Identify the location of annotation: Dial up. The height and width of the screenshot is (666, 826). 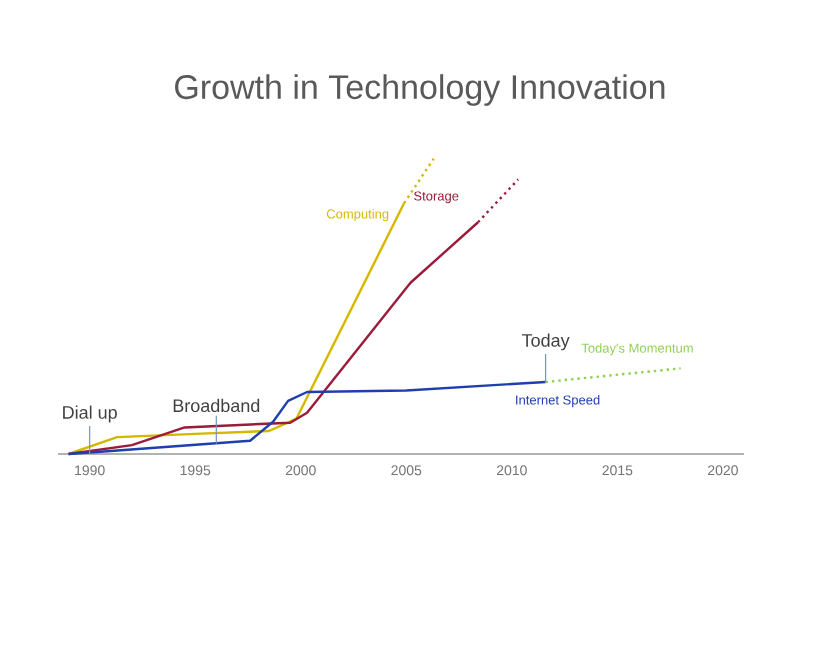
(90, 414).